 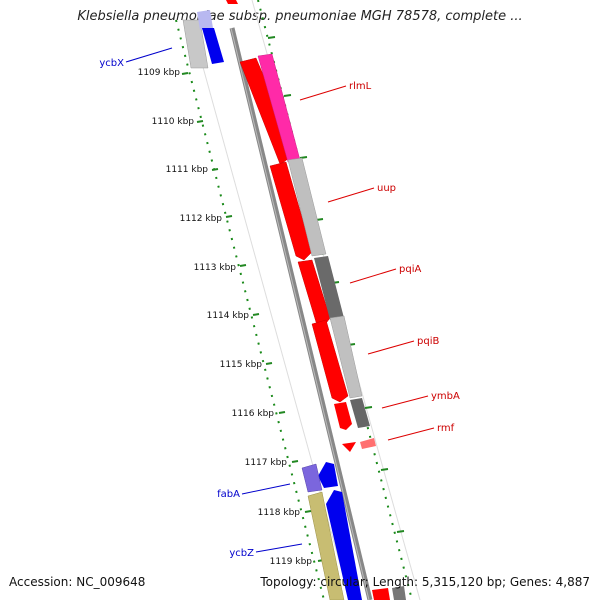 I want to click on gene-ycbz, so click(x=326, y=545).